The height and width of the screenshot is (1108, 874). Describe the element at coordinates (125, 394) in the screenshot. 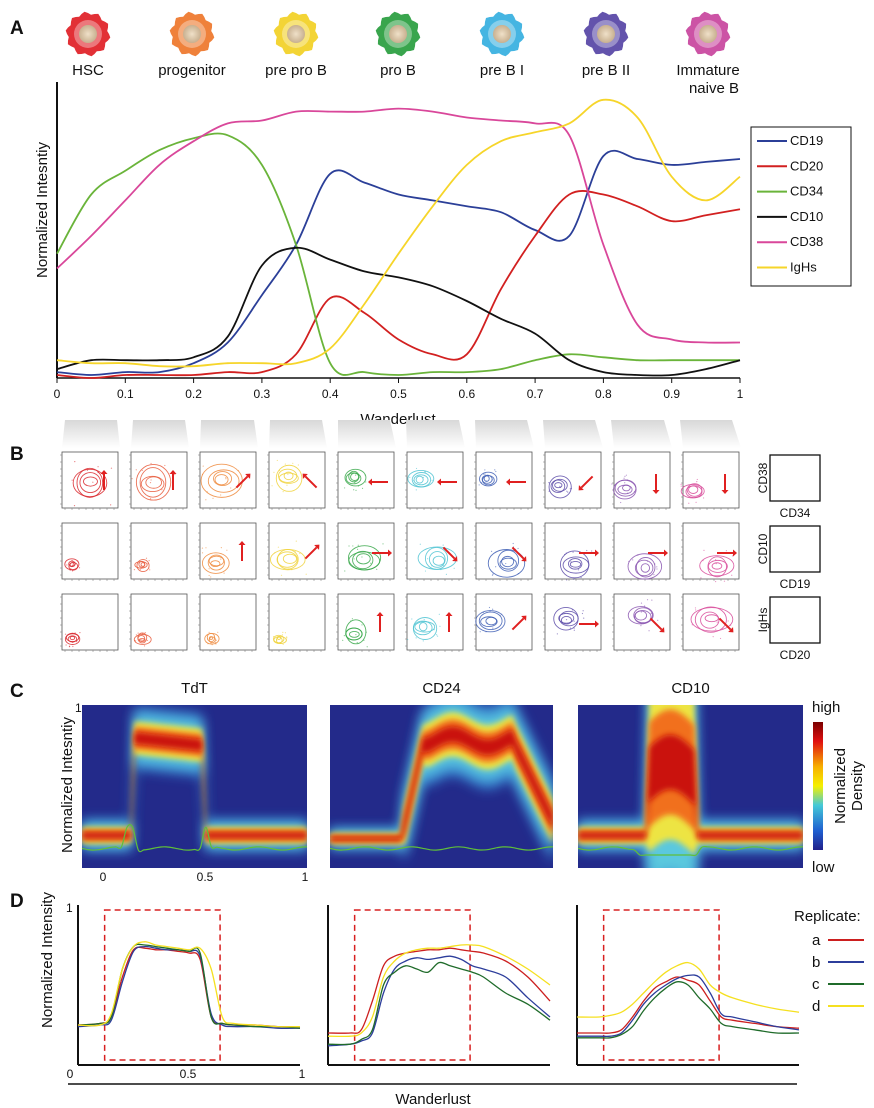

I see `panel-a-xtick-1: 0.1` at that location.